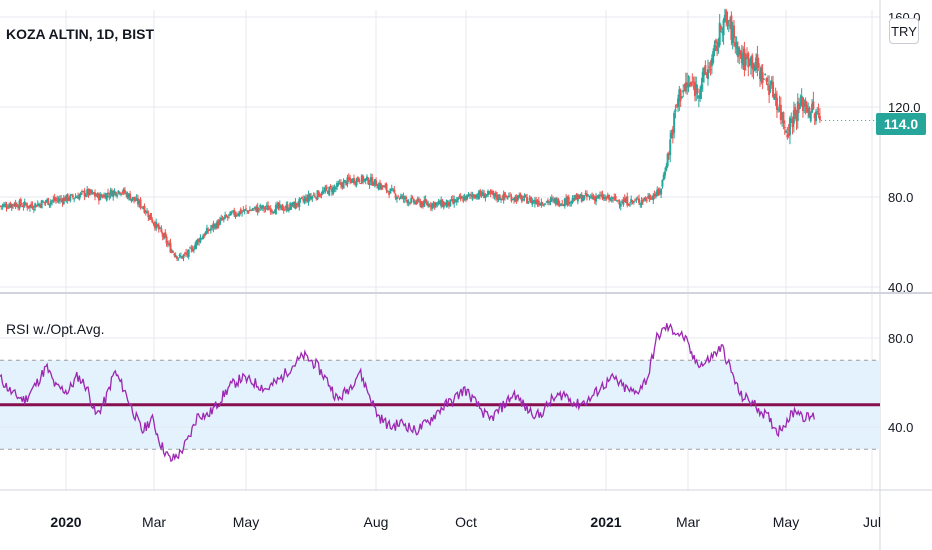  I want to click on currency-button: TRY, so click(904, 31).